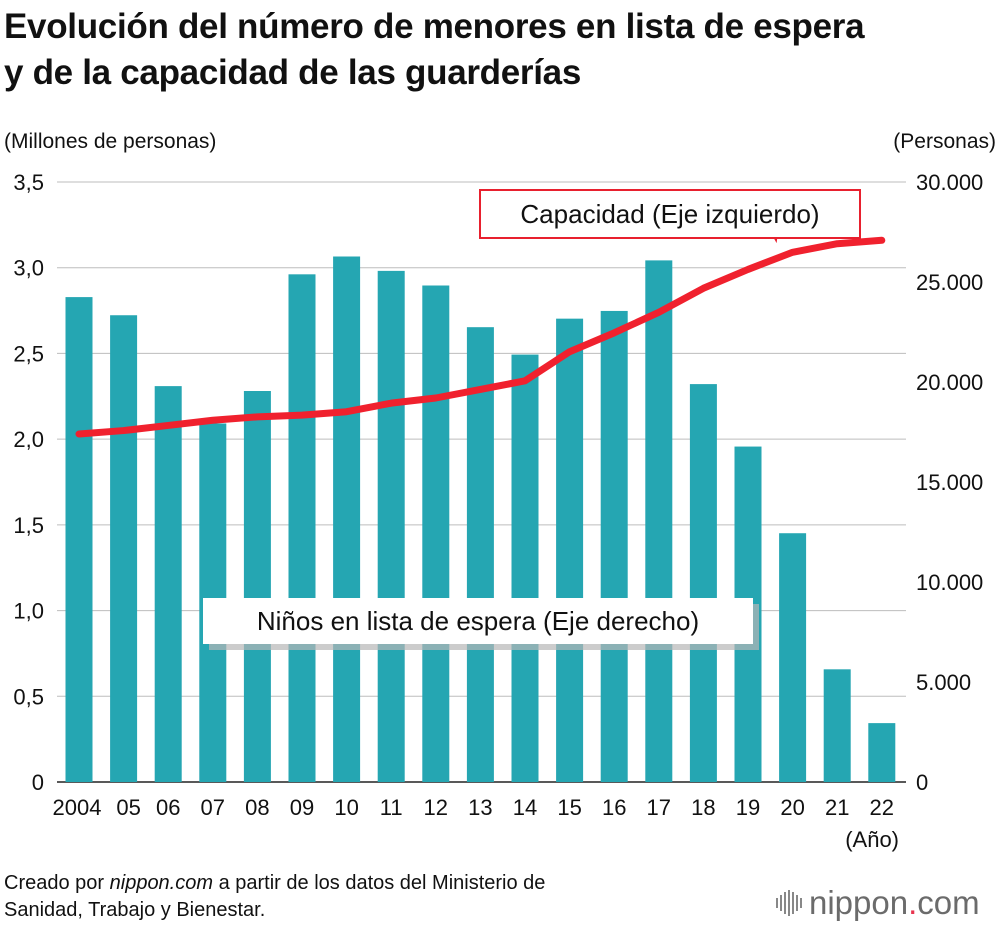  I want to click on logo-main: nippon, so click(859, 902).